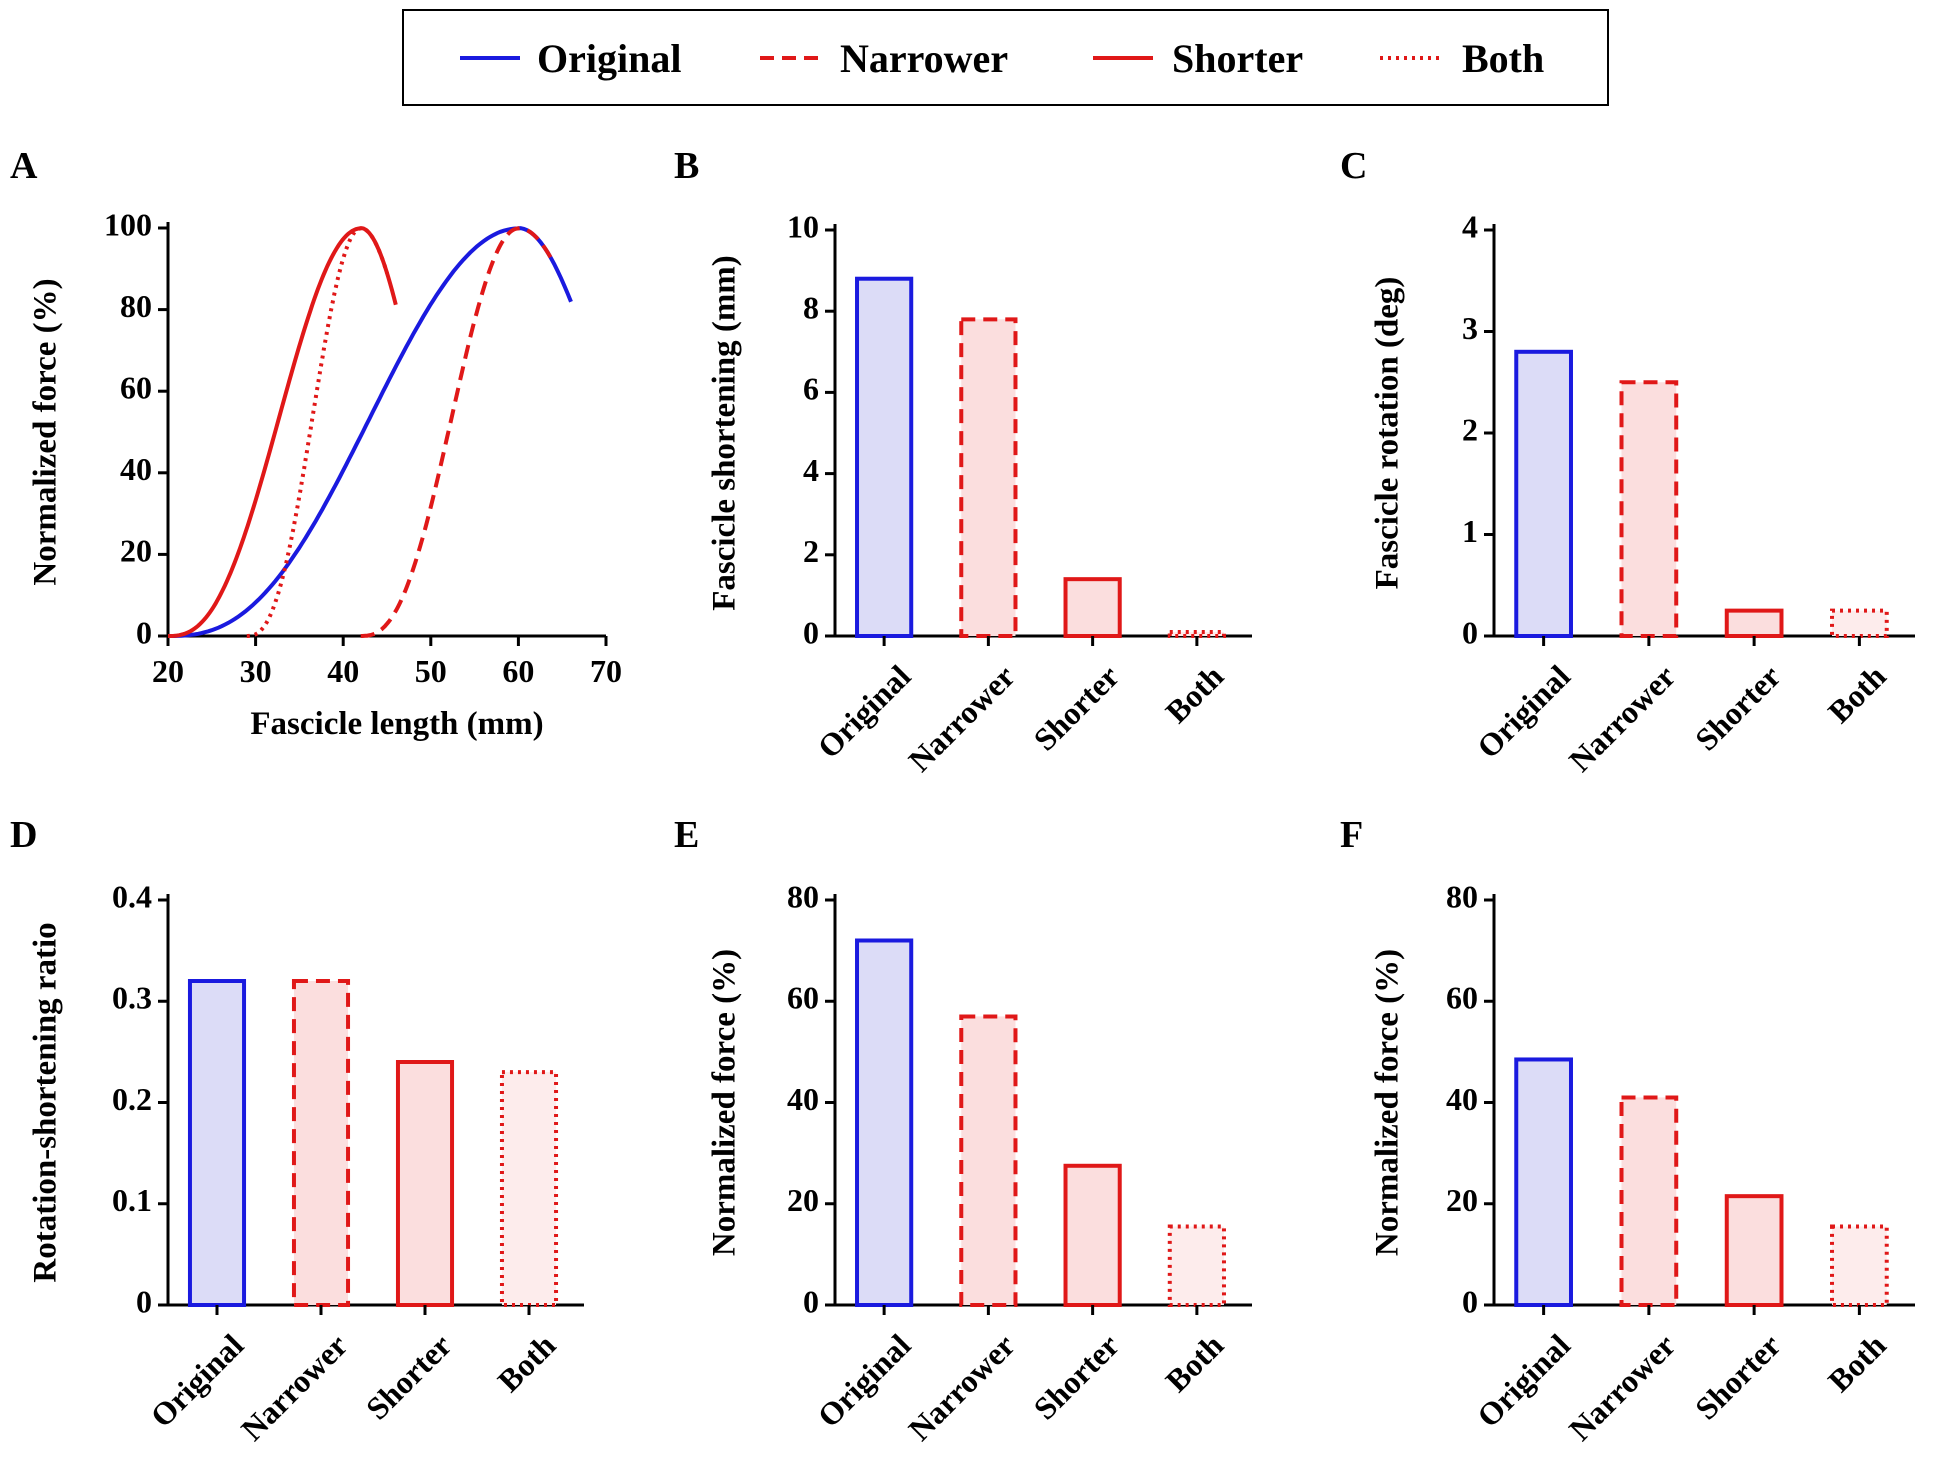 The width and height of the screenshot is (1950, 1466). What do you see at coordinates (458, 432) in the screenshot?
I see `series-line-narrower` at bounding box center [458, 432].